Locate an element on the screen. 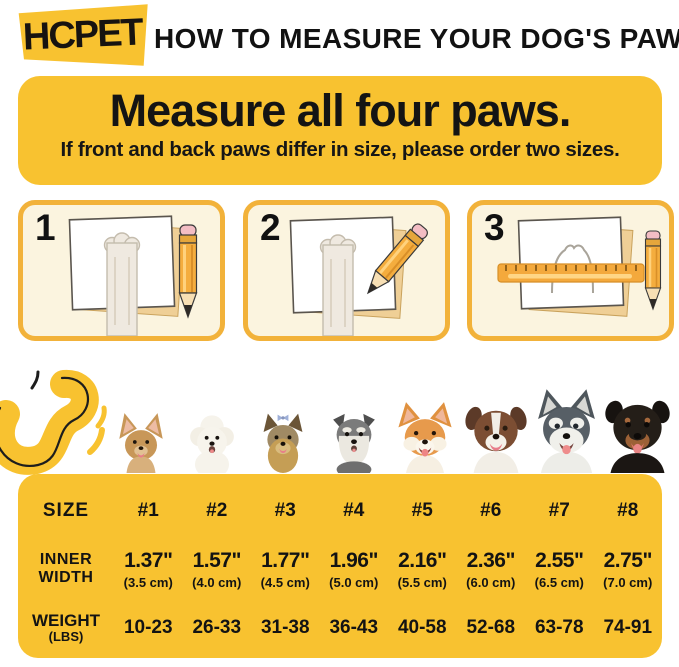  ruler-measuring-outline-icon is located at coordinates (579, 266).